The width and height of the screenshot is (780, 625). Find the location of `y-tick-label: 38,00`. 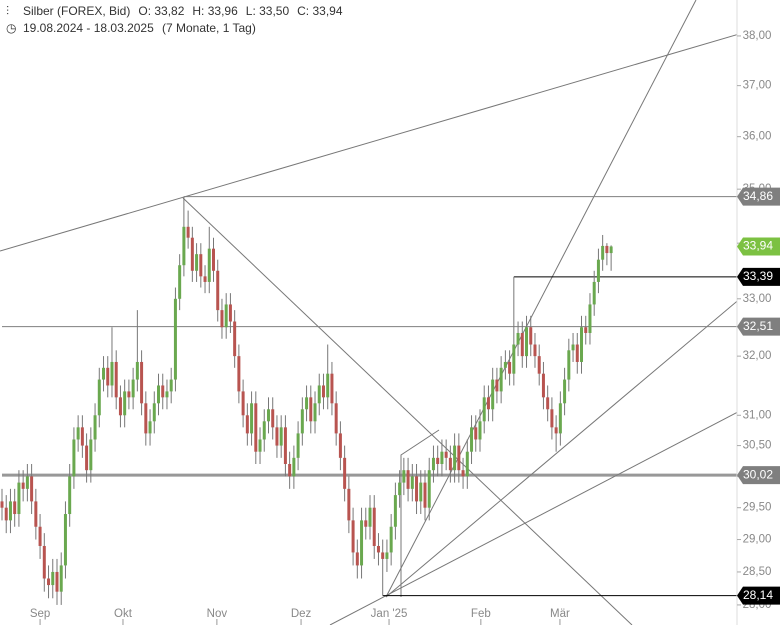

y-tick-label: 38,00 is located at coordinates (757, 36).